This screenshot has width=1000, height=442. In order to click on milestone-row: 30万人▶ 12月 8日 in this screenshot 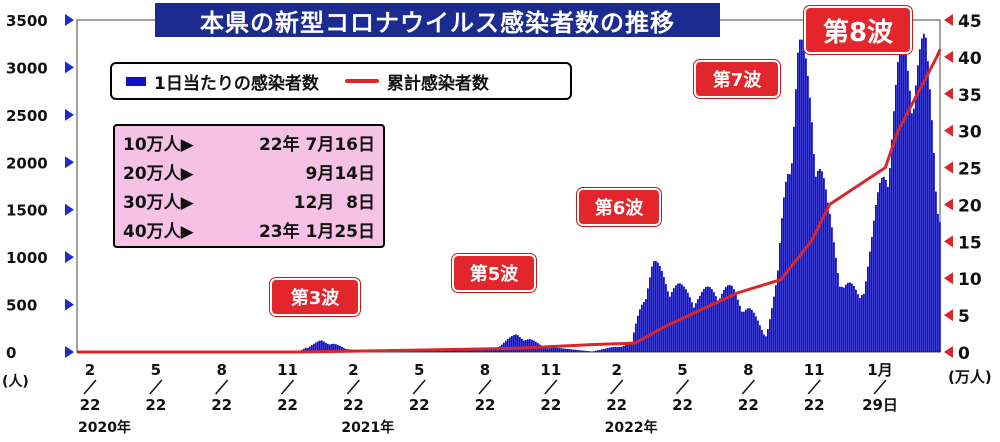, I will do `click(249, 200)`.